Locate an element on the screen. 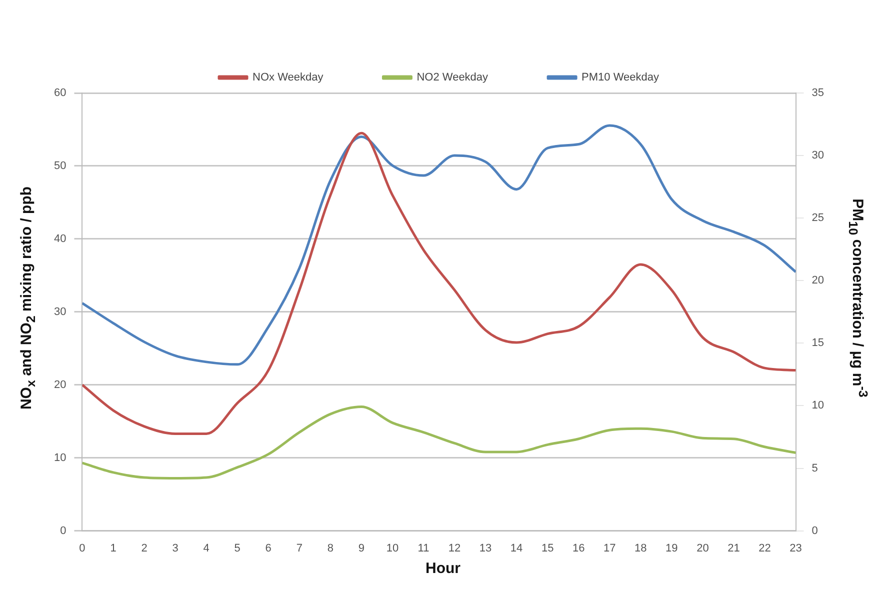  y-tick-label: 0 is located at coordinates (63, 530).